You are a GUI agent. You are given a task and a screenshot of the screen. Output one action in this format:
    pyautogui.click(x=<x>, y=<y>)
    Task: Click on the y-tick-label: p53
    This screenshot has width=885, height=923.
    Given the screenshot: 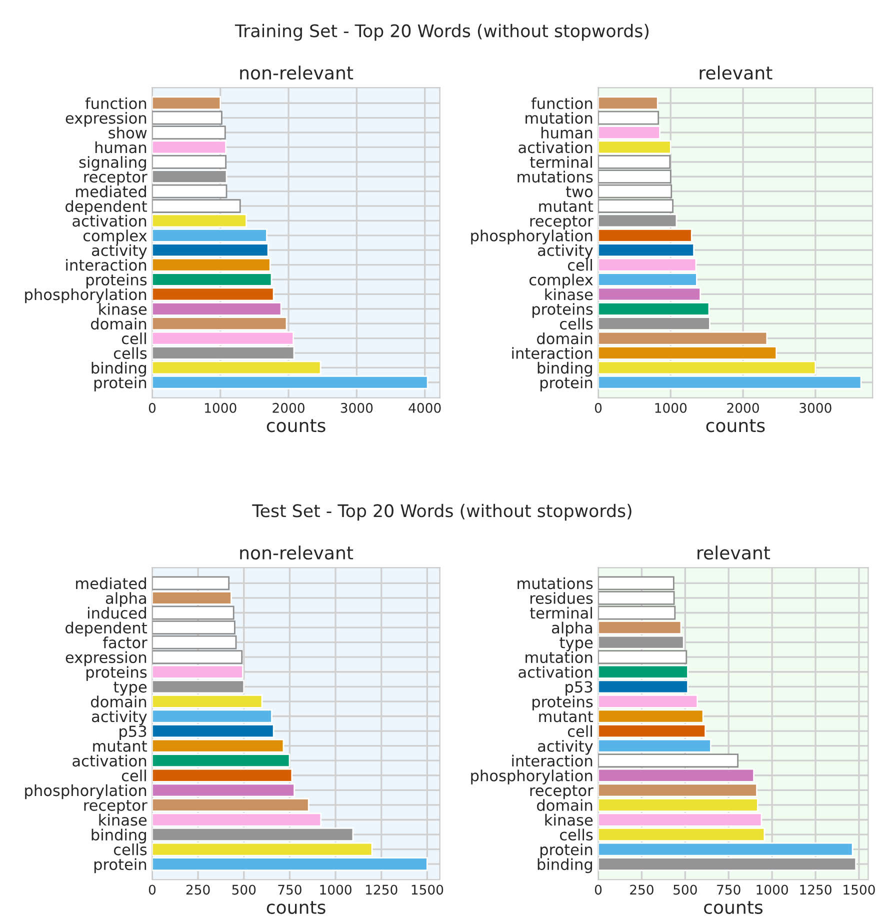 What is the action you would take?
    pyautogui.click(x=579, y=688)
    